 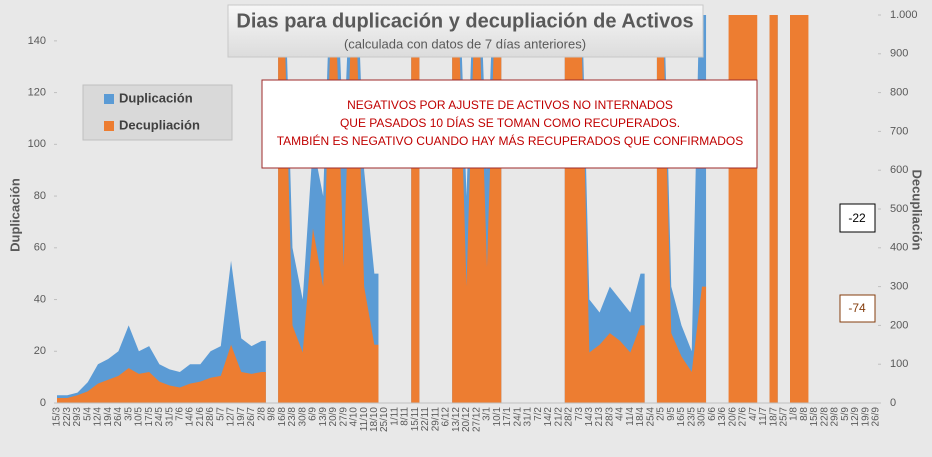 What do you see at coordinates (589, 417) in the screenshot?
I see `x-tick-label: 14/3` at bounding box center [589, 417].